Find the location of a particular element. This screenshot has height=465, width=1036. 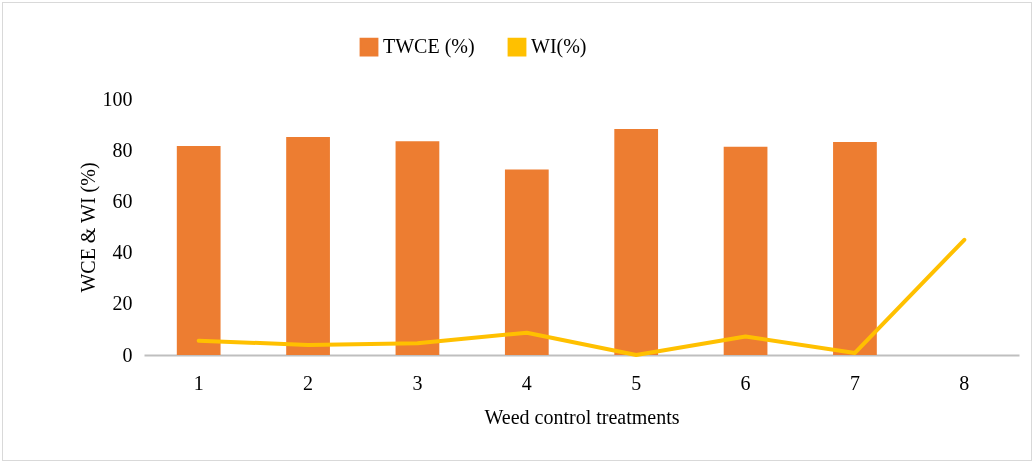

x-tick-label: 4 is located at coordinates (526, 382).